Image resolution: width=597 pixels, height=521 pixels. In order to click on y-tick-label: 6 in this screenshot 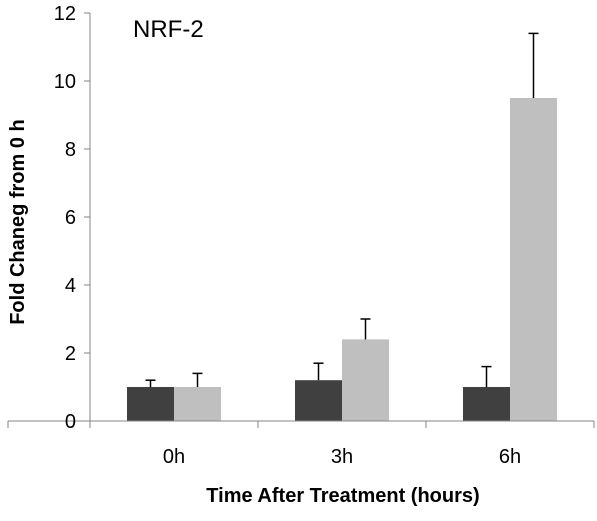, I will do `click(70, 218)`.